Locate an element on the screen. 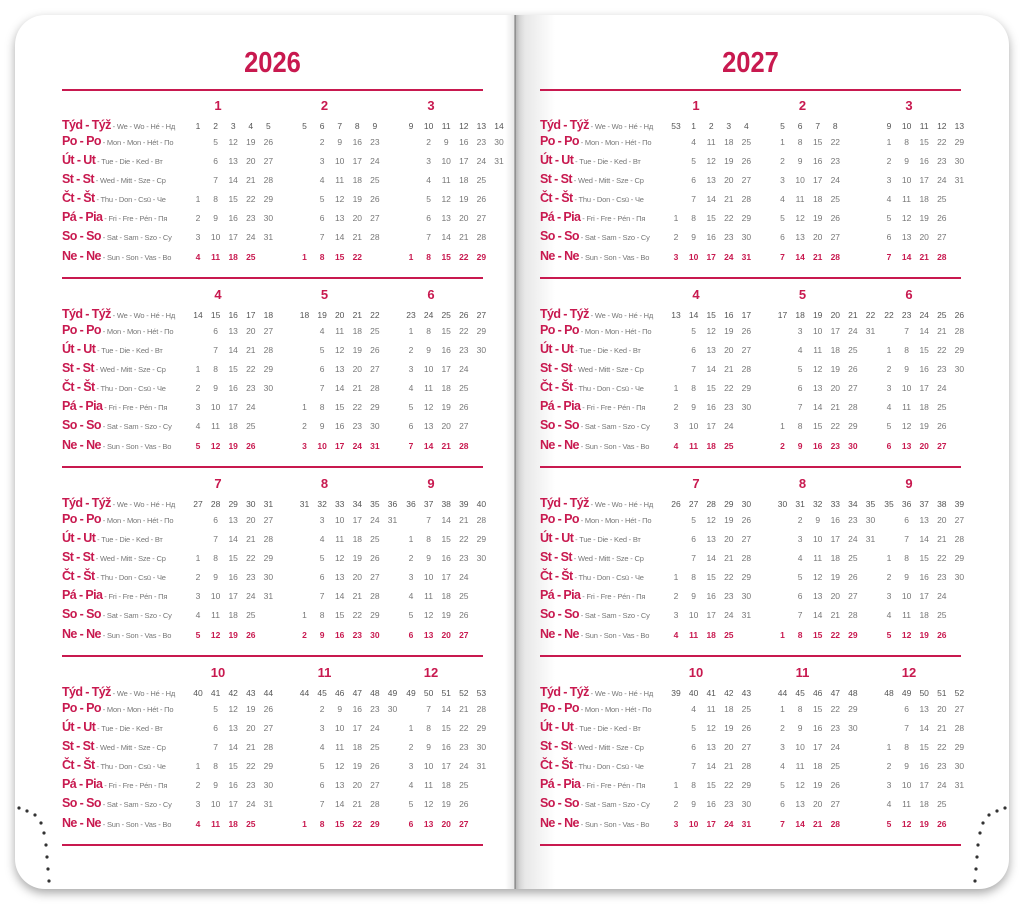 This screenshot has width=1024, height=905. row-label-primary: Čt - Št is located at coordinates (78, 765).